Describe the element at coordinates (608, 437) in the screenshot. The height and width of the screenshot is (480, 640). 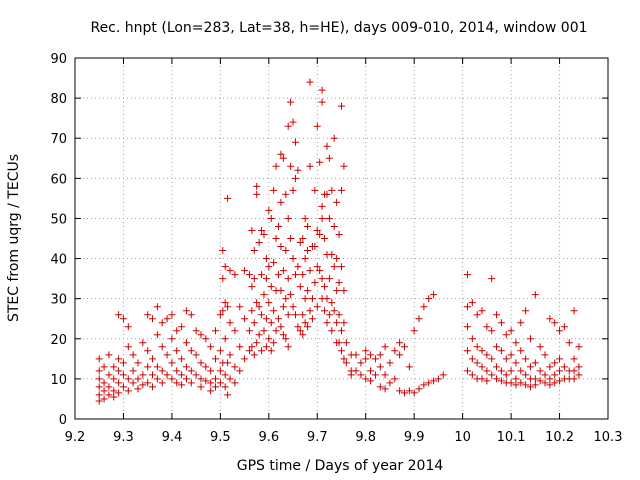
I see `x-tick-label: 10.3` at that location.